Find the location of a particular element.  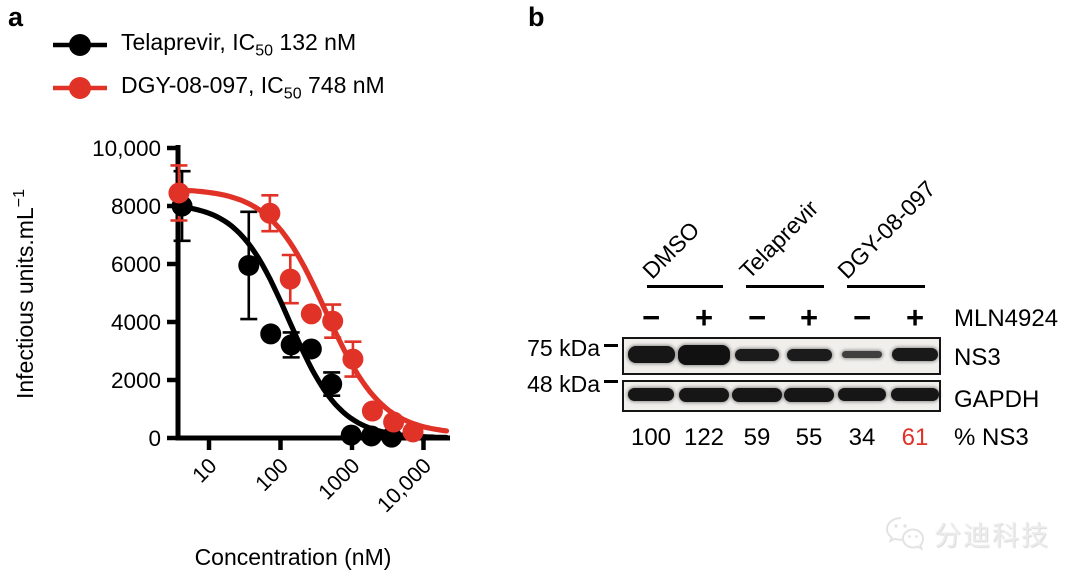

marker-48kda-tick is located at coordinates (611, 381).